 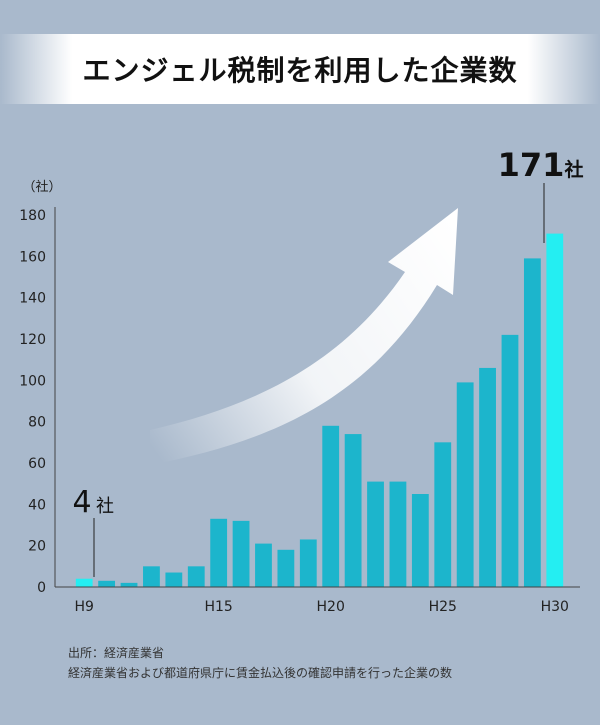 What do you see at coordinates (129, 584) in the screenshot?
I see `bar-H11` at bounding box center [129, 584].